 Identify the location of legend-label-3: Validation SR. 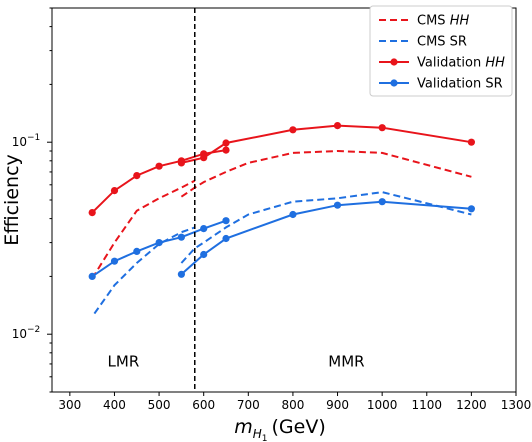
(460, 84).